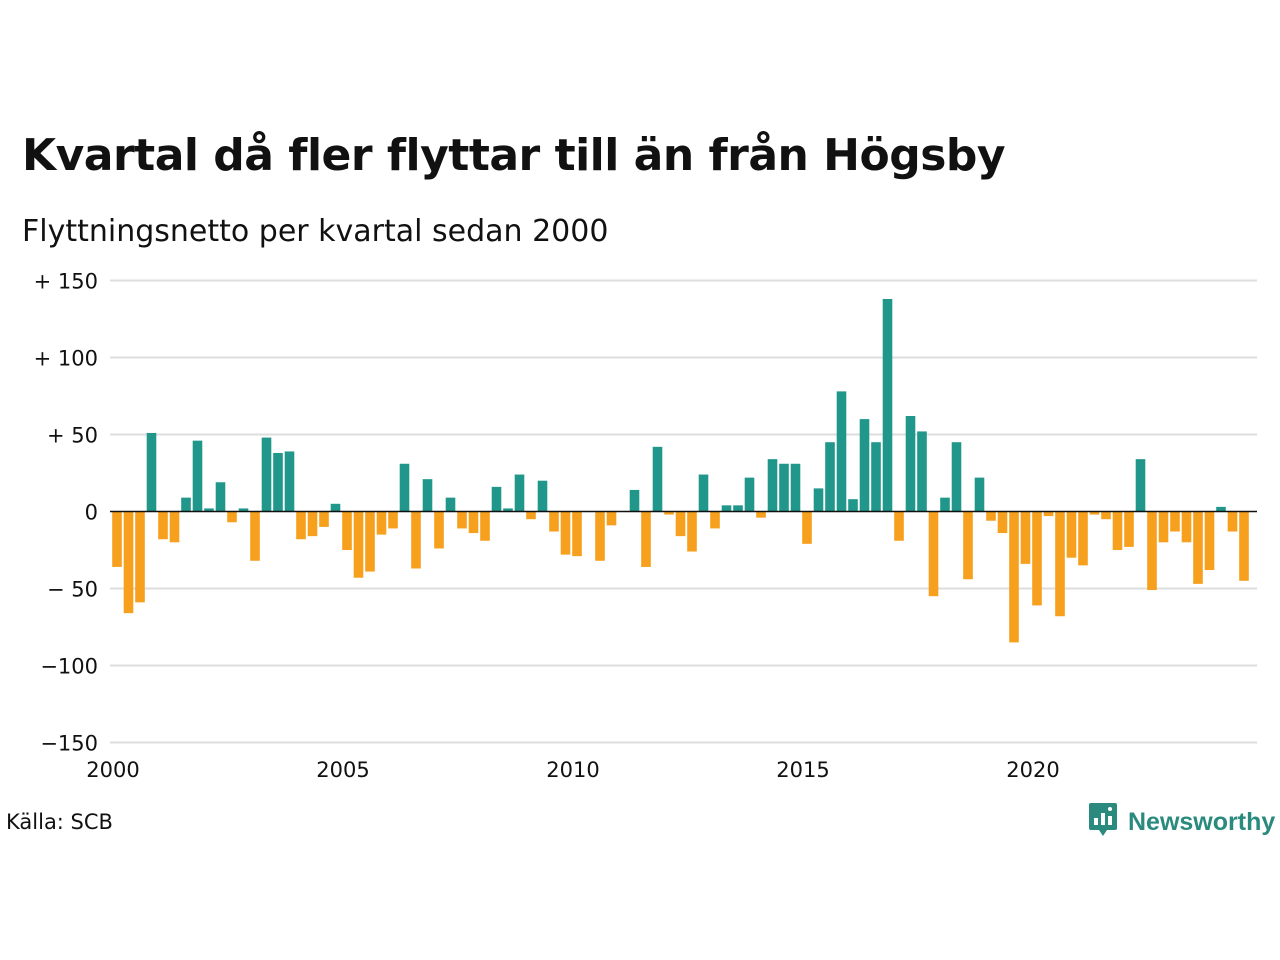 The width and height of the screenshot is (1280, 960). I want to click on bar-2000-Q2, so click(128, 562).